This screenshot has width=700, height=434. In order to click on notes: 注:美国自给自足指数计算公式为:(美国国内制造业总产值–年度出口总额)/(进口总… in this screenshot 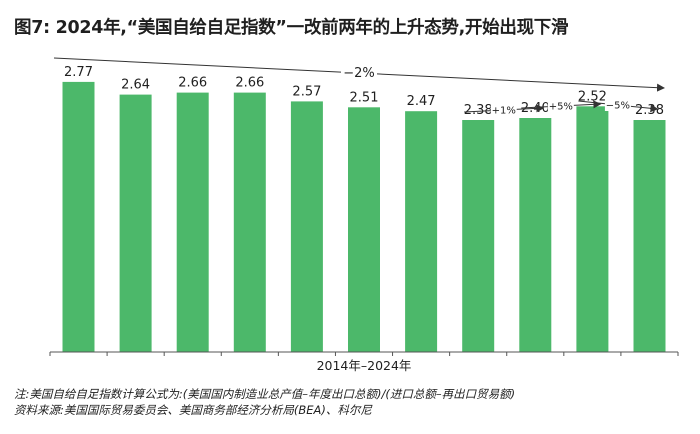, I will do `click(352, 402)`.